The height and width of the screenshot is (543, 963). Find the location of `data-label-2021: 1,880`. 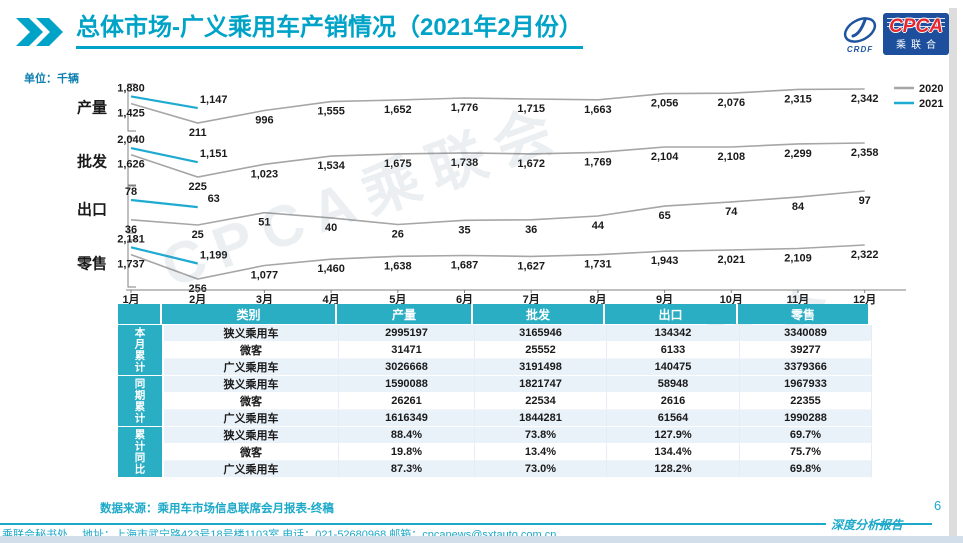

data-label-2021: 1,880 is located at coordinates (131, 88).